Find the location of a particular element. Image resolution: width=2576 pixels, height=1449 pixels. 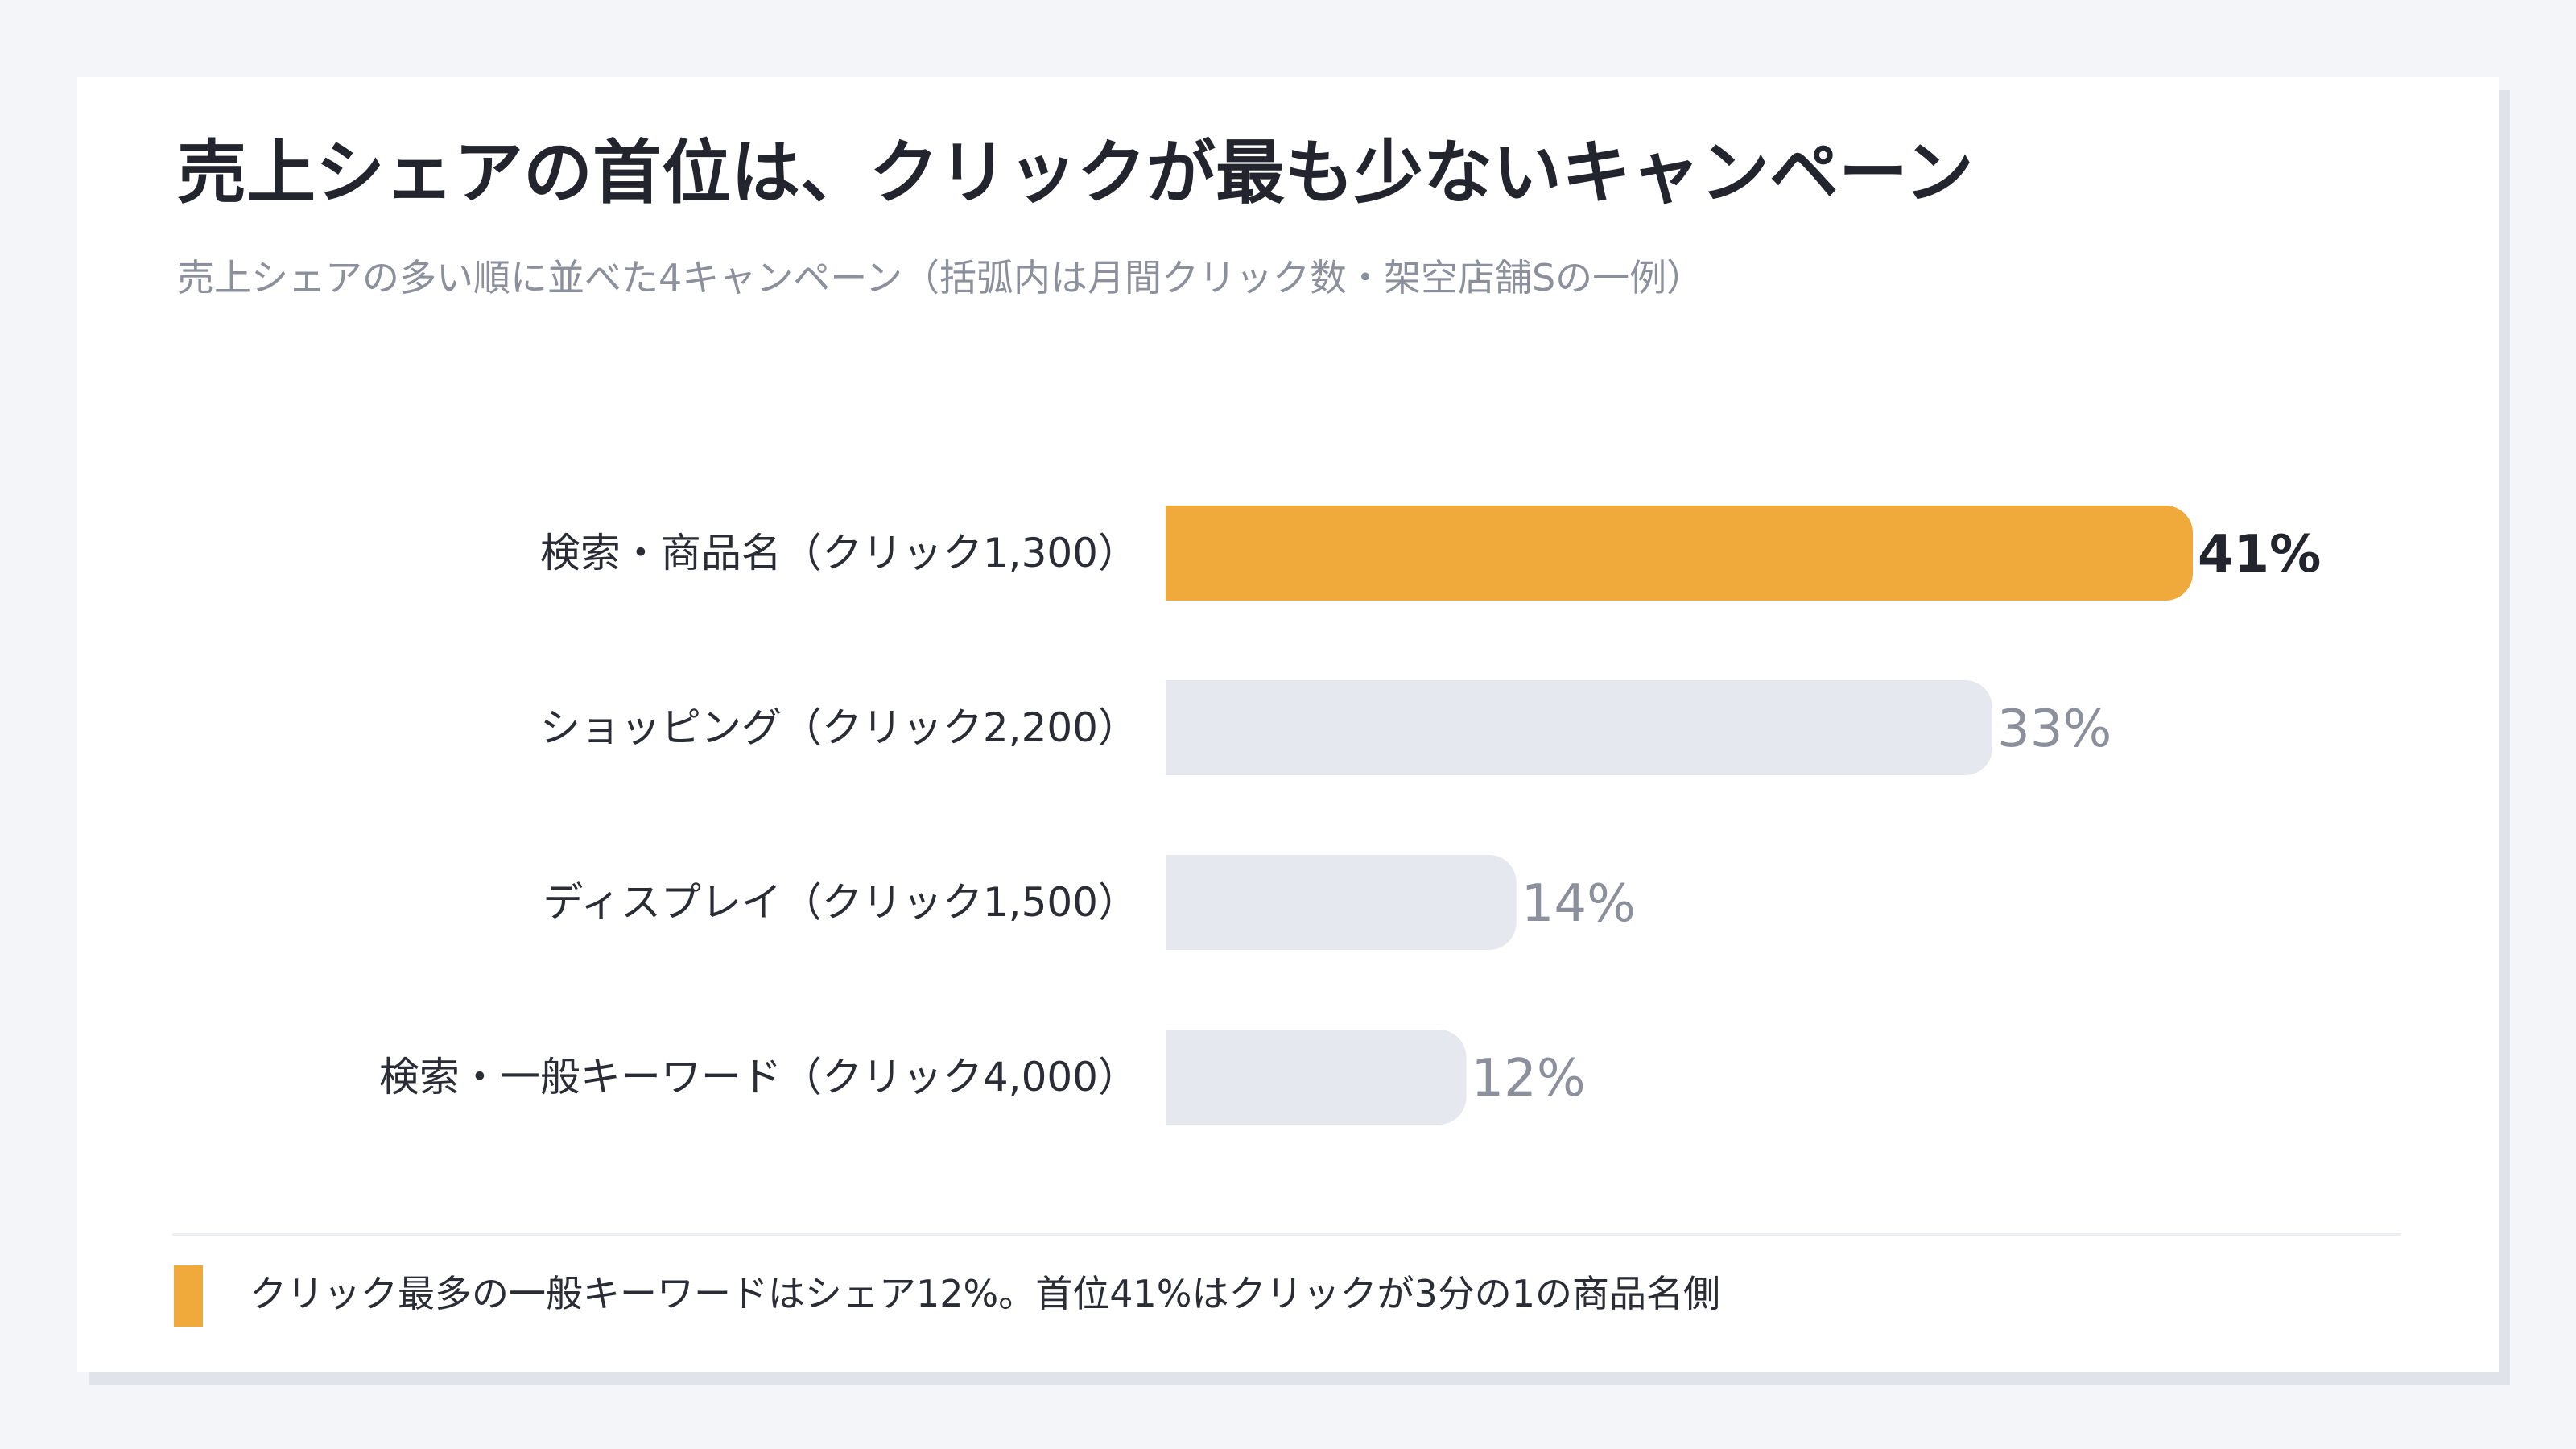

category-label-1: ショッピング（クリック2,200） is located at coordinates (839, 727).